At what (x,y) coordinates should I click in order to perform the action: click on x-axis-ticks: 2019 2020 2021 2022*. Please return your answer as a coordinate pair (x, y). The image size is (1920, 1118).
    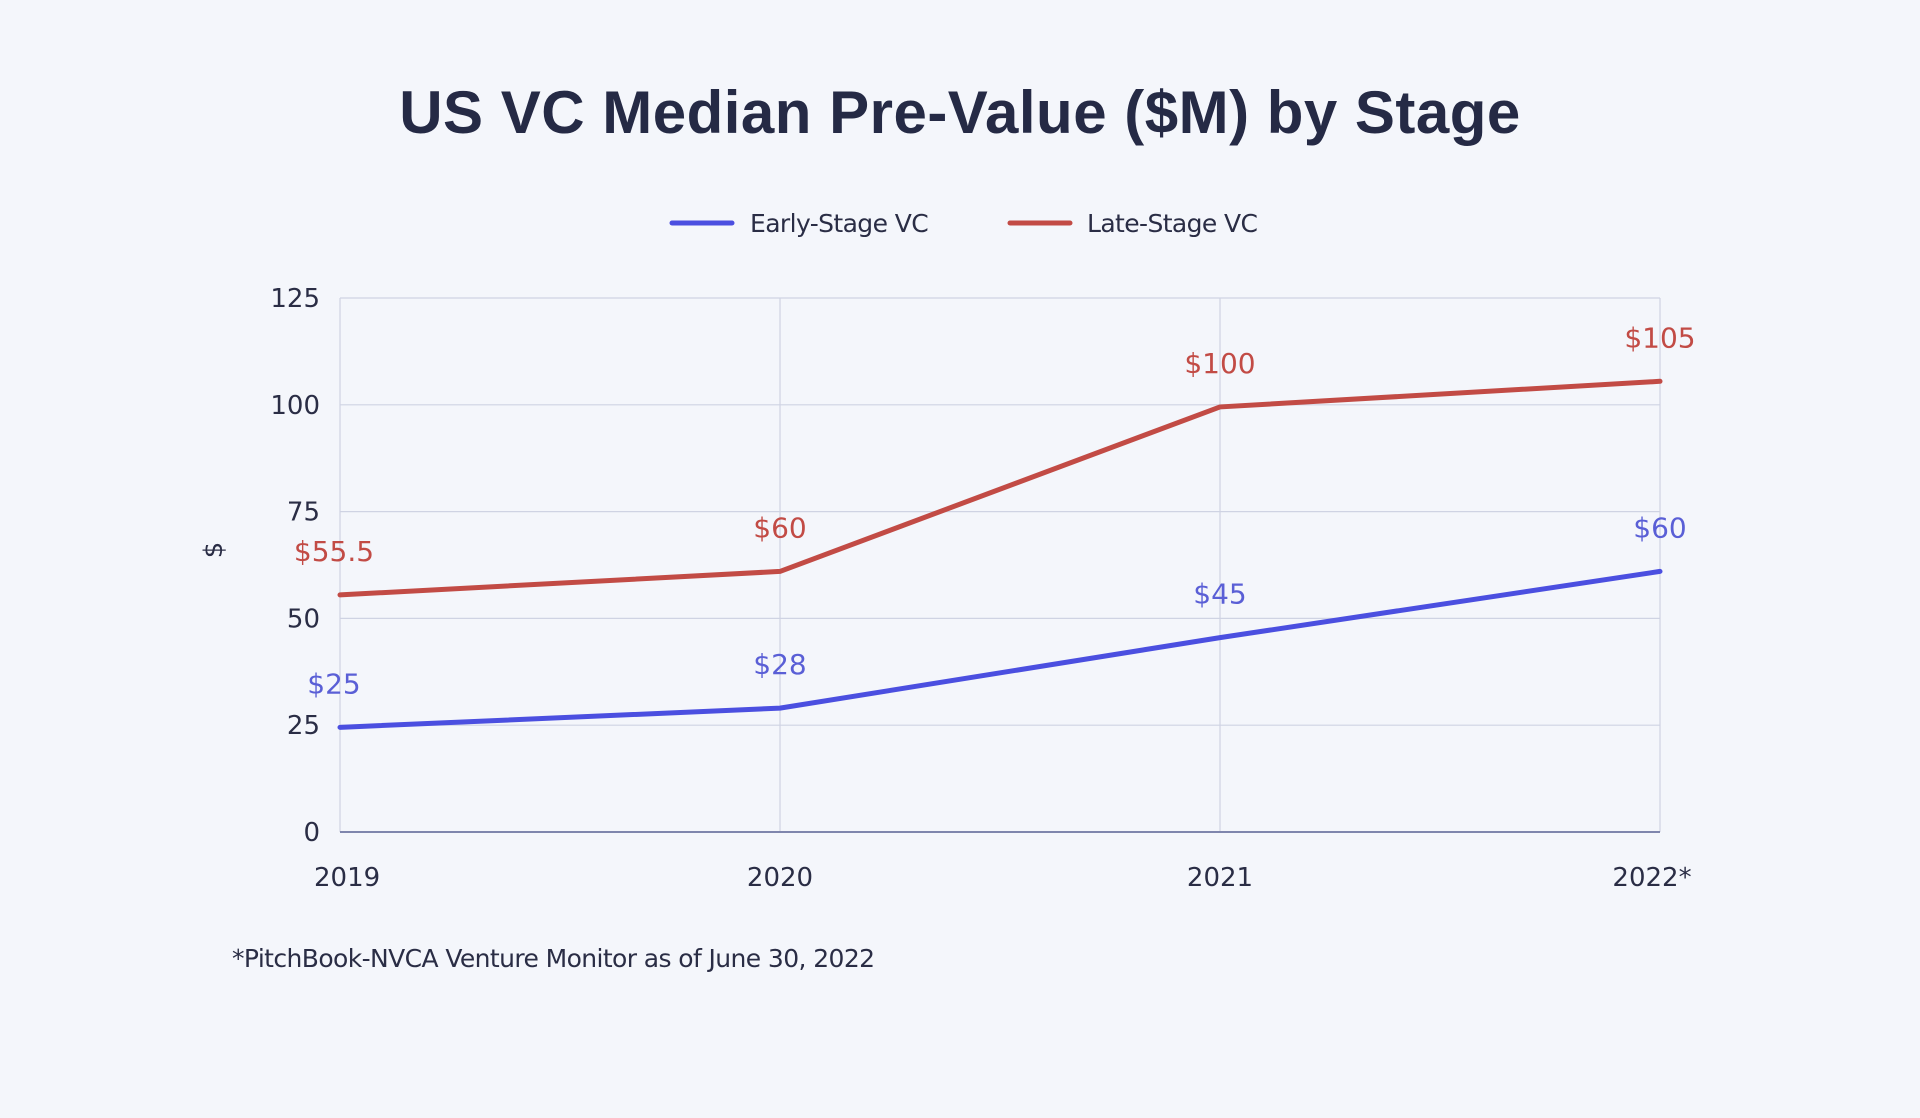
    Looking at the image, I should click on (1003, 878).